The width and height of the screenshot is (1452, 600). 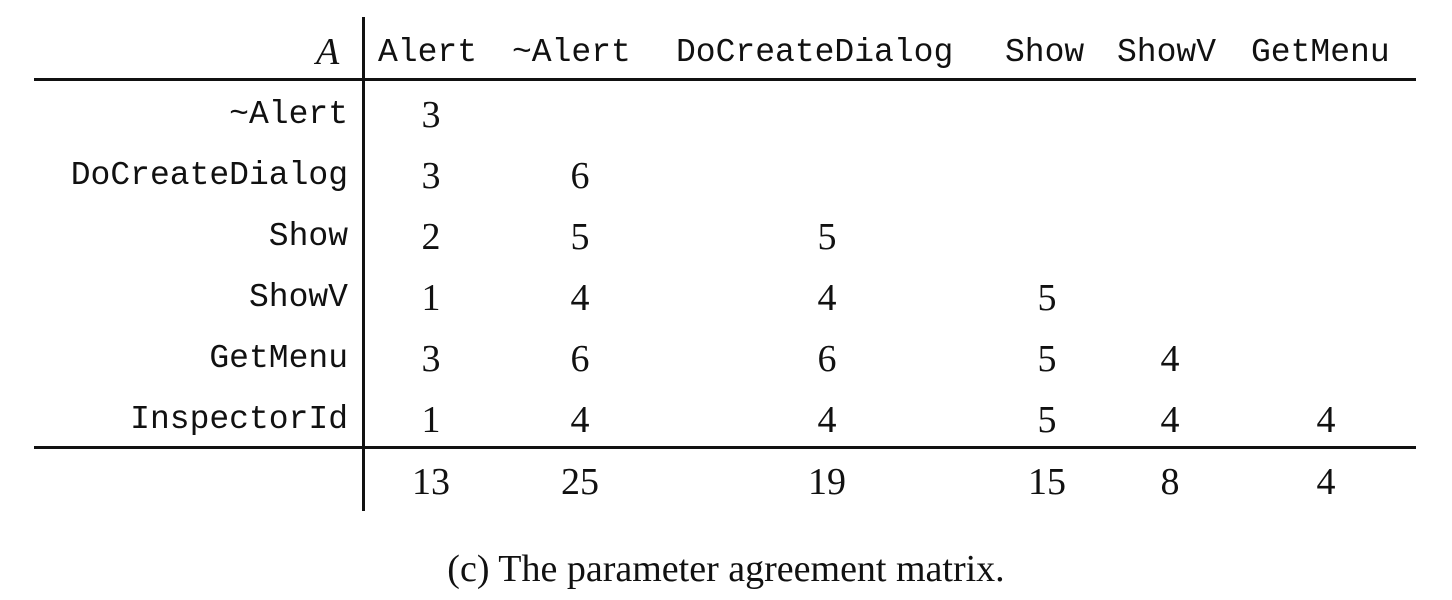 What do you see at coordinates (239, 419) in the screenshot?
I see `row-label: InspectorId` at bounding box center [239, 419].